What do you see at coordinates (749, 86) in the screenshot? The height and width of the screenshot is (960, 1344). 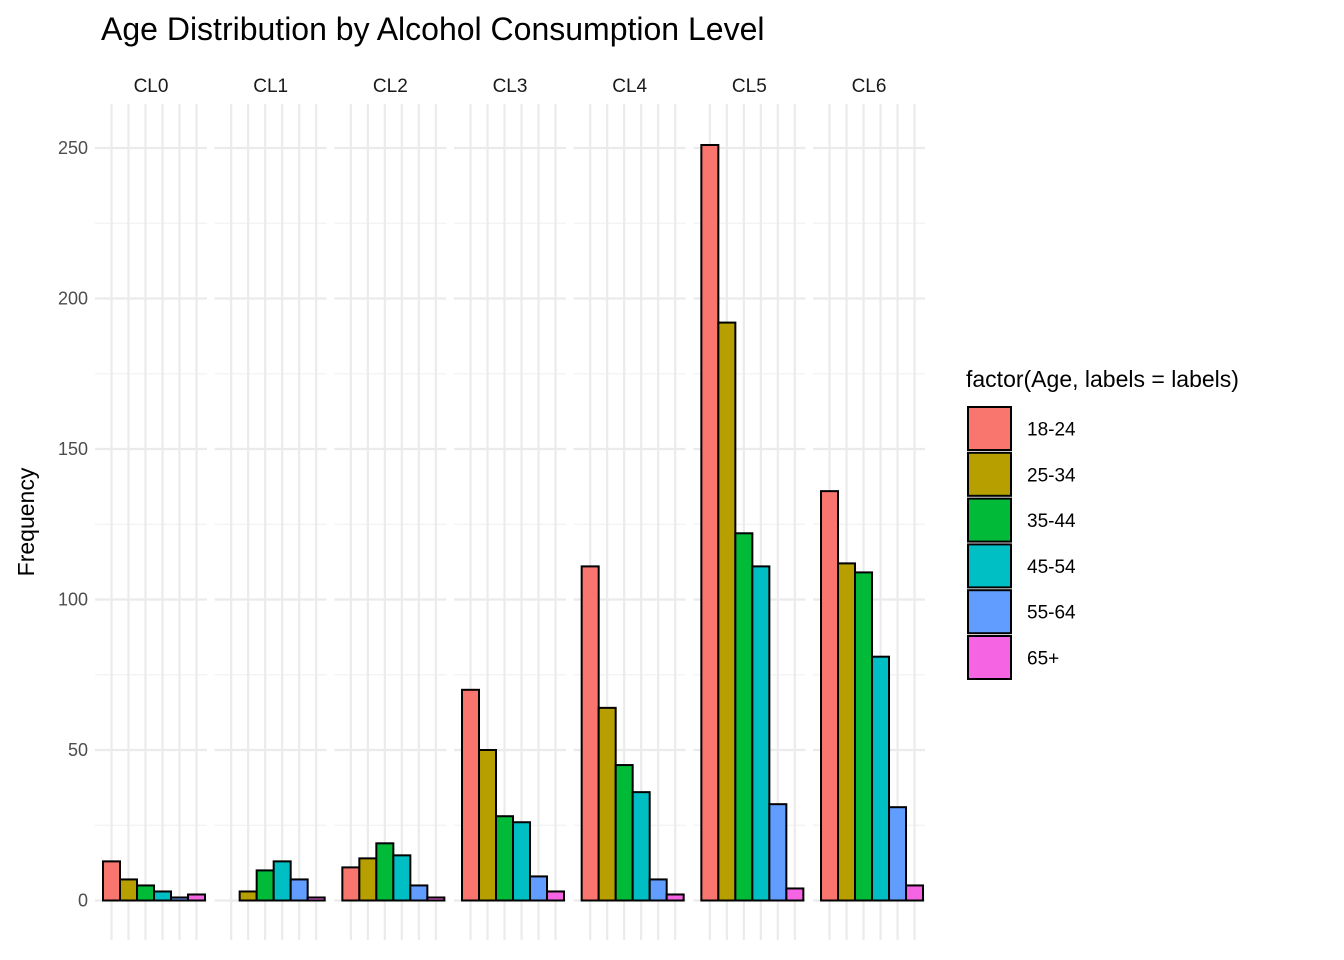 I see `facet-label-cl5: CL5` at bounding box center [749, 86].